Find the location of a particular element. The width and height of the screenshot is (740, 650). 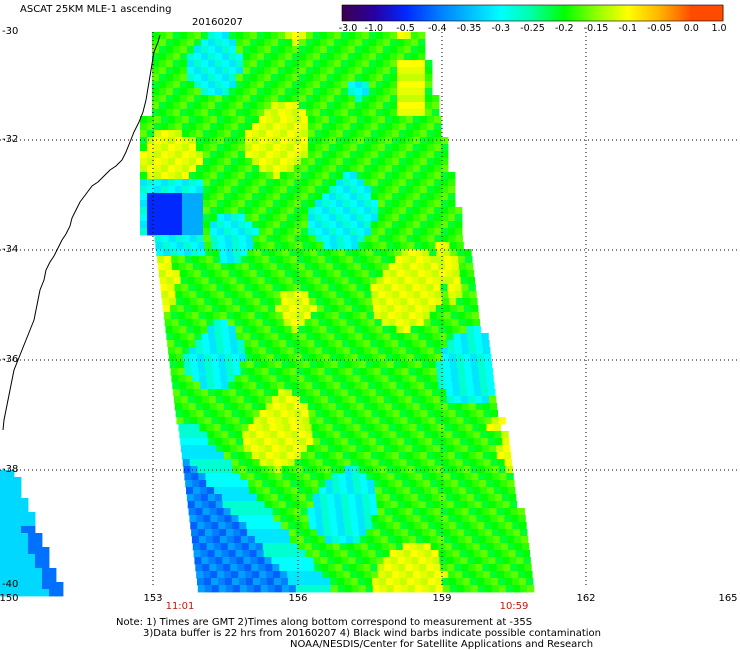

colorbar is located at coordinates (532, 13).